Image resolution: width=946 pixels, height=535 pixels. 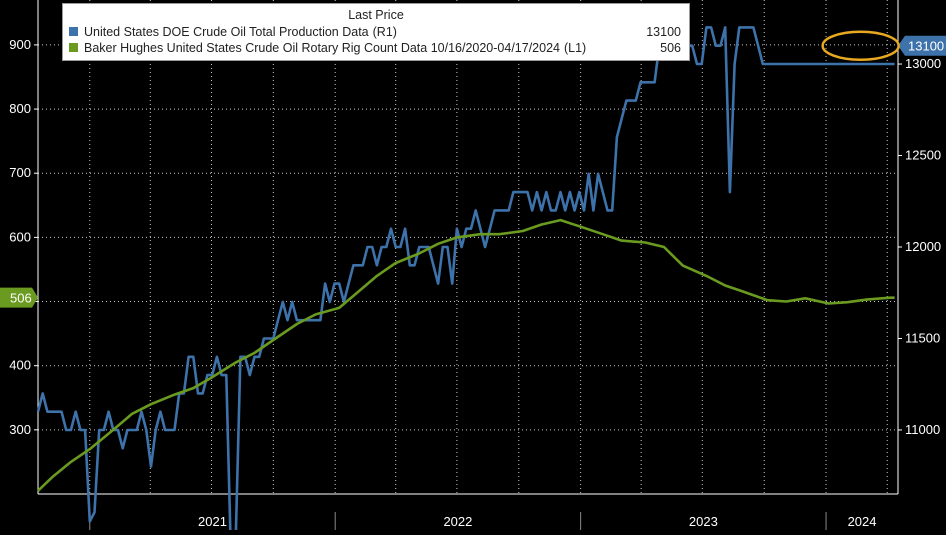 I want to click on legend-axis-tag-rig-count: (L1), so click(x=575, y=48).